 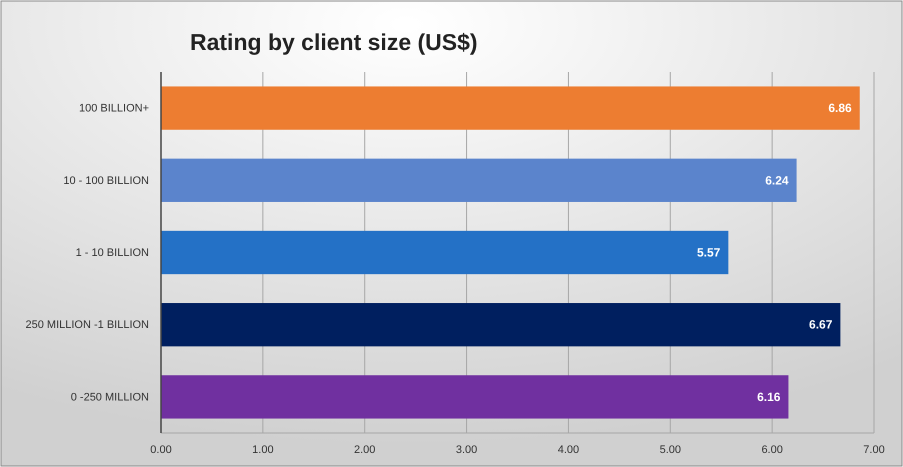 I want to click on x-tick-label: 1.00, so click(x=263, y=450).